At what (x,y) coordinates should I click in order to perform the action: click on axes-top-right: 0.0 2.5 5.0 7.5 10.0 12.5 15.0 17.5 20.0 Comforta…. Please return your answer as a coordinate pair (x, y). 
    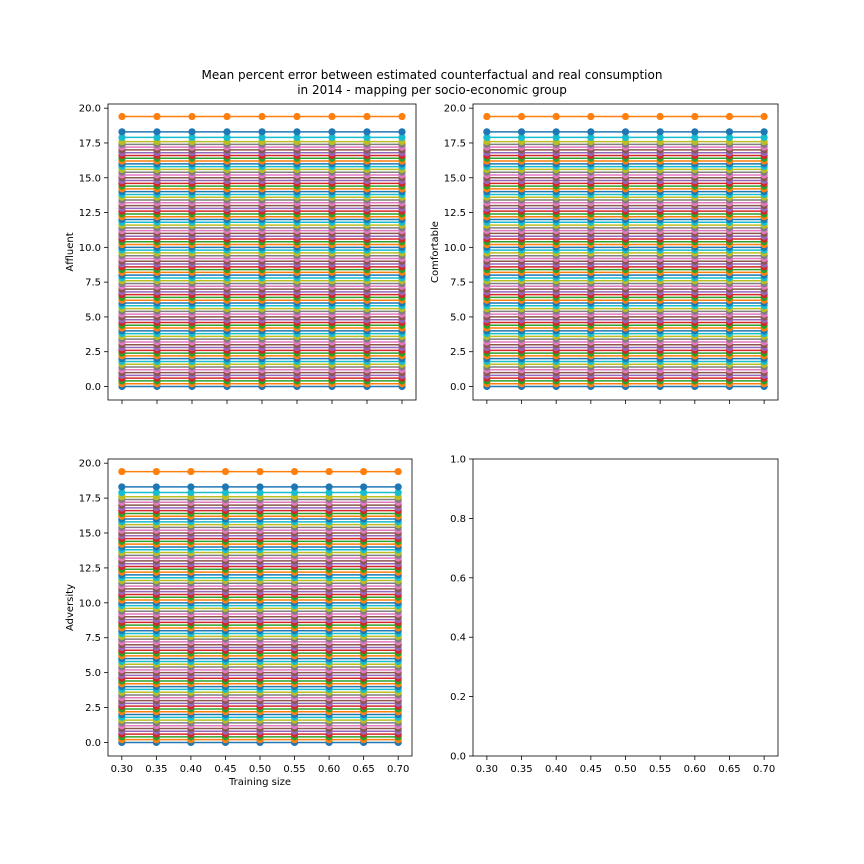
    Looking at the image, I should click on (604, 253).